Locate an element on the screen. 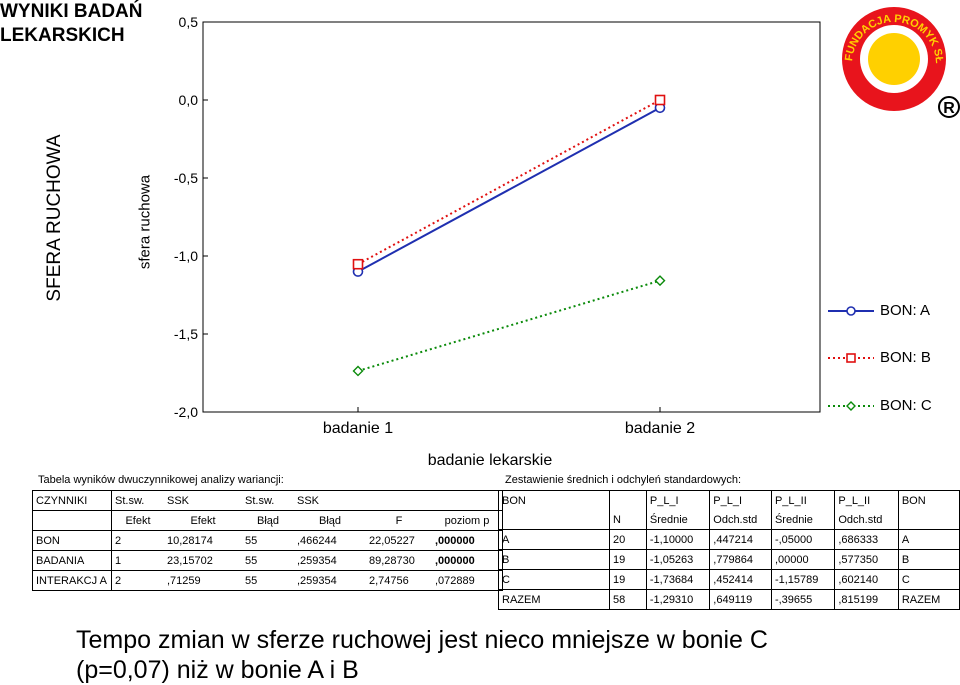 The width and height of the screenshot is (960, 685). table-cell: ,447214 is located at coordinates (740, 539).